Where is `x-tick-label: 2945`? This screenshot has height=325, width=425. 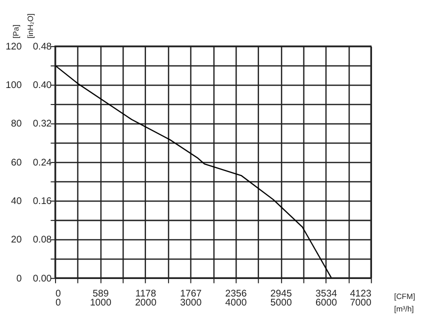
x-tick-label: 2945 is located at coordinates (281, 294).